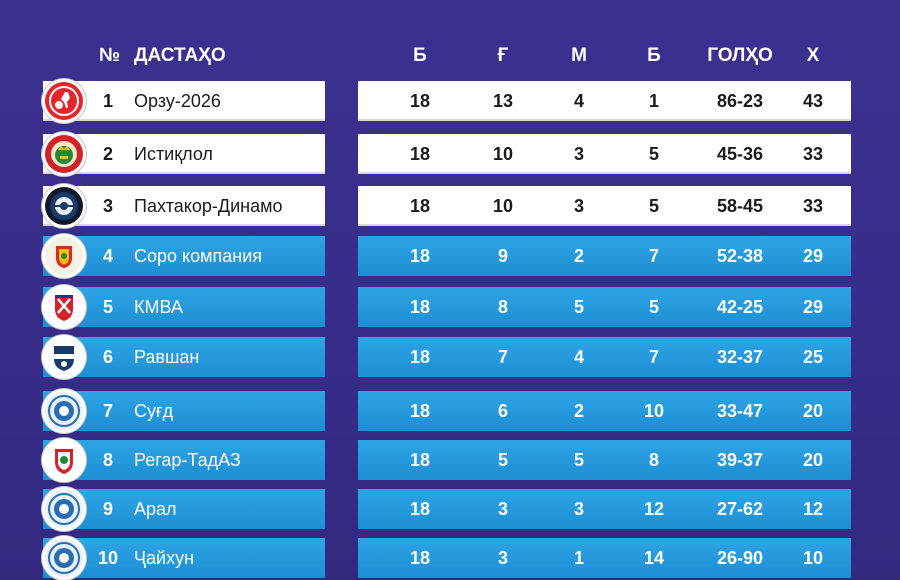  Describe the element at coordinates (110, 55) in the screenshot. I see `header-number: №` at that location.